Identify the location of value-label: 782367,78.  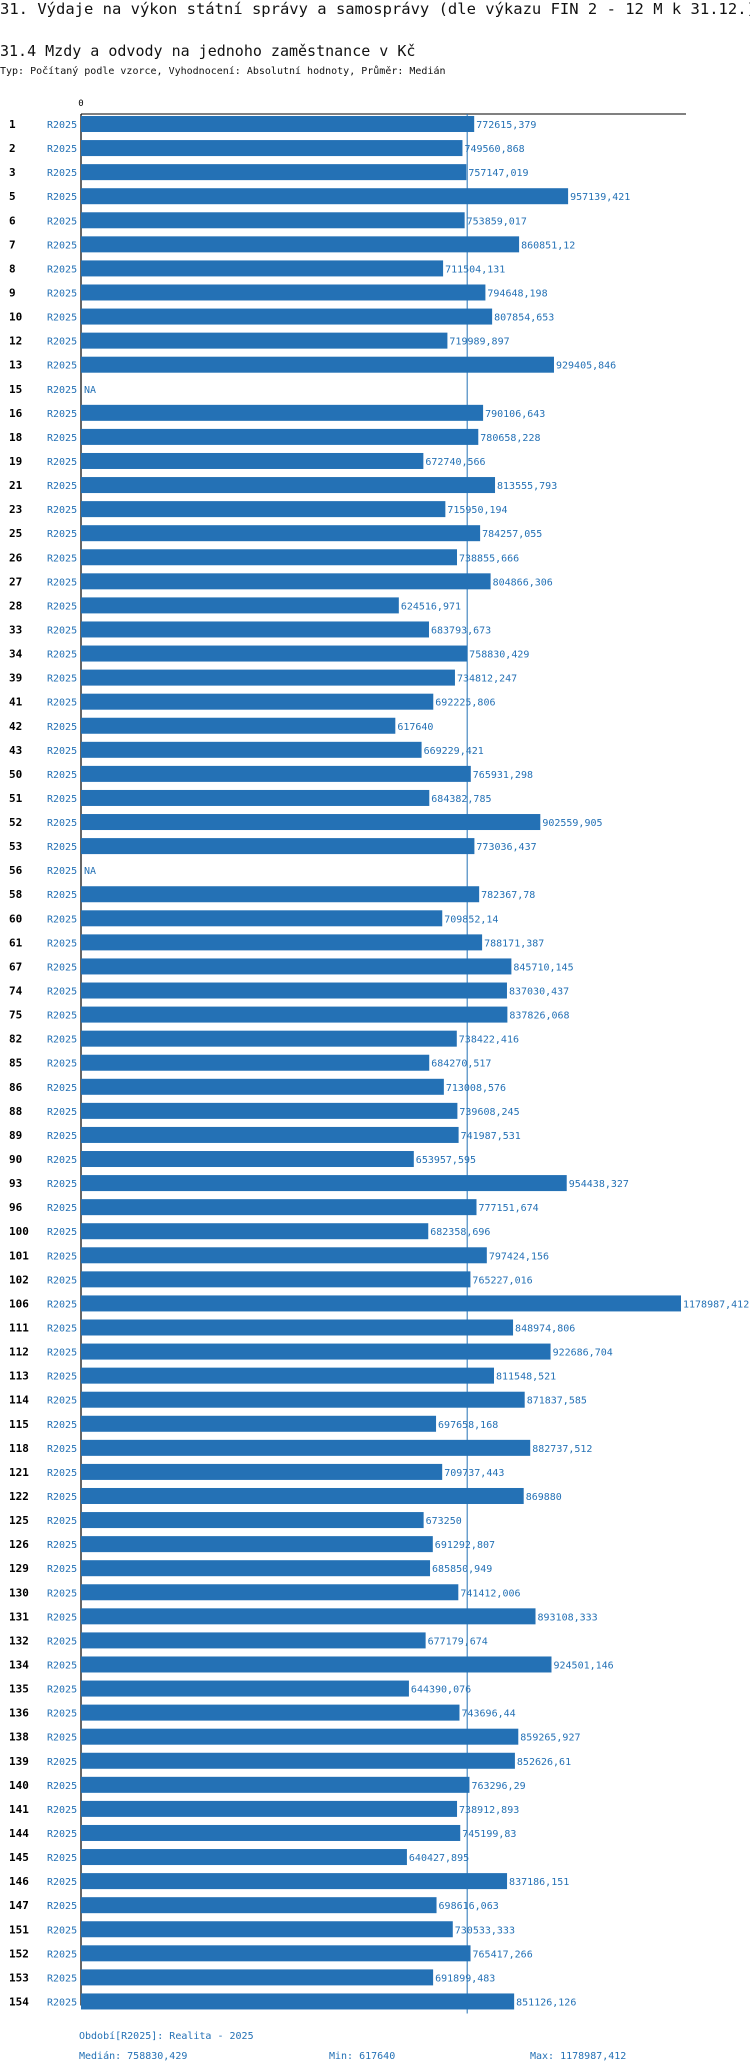
(508, 895).